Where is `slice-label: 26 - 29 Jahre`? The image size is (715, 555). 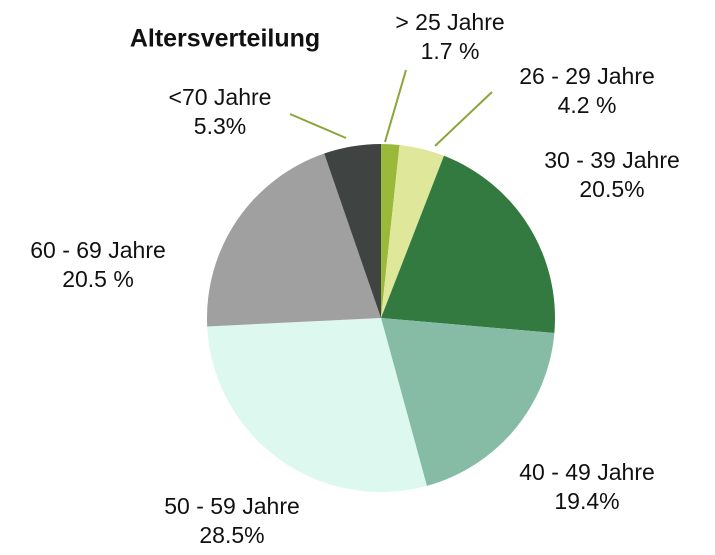
slice-label: 26 - 29 Jahre is located at coordinates (587, 76).